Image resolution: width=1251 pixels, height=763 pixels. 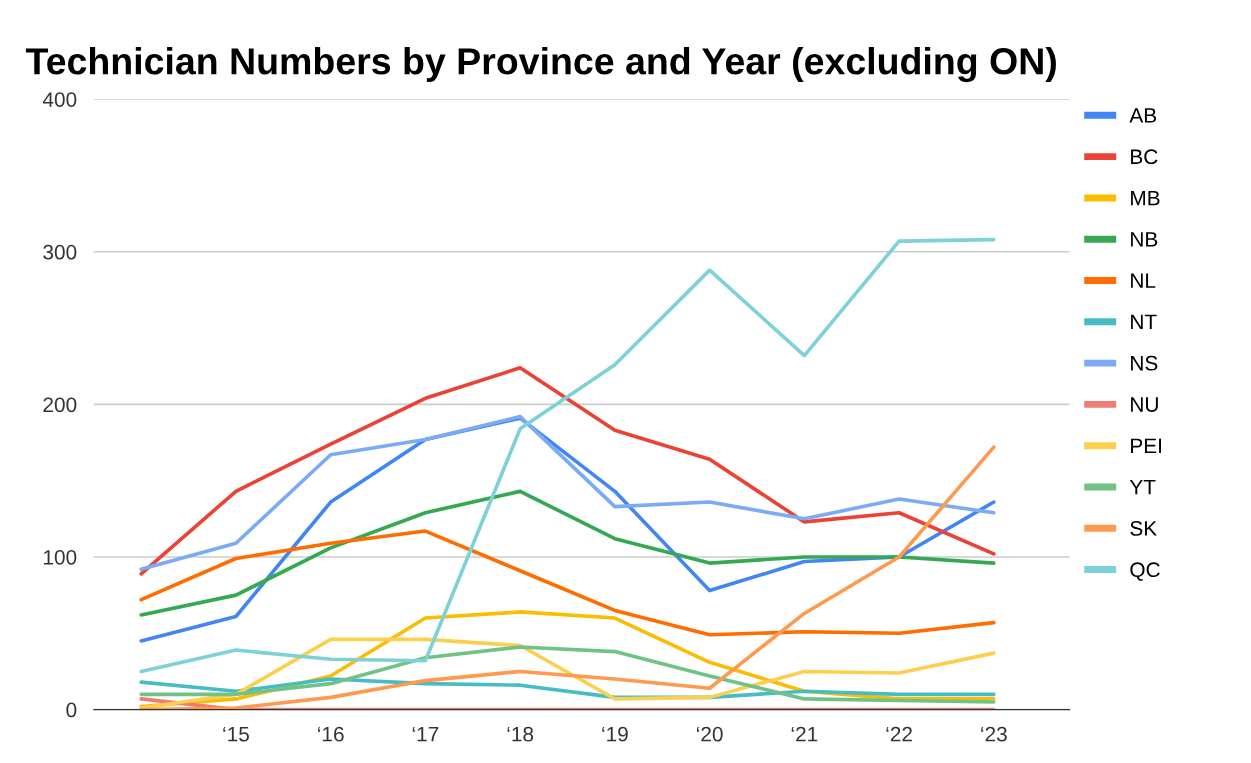 What do you see at coordinates (1143, 115) in the screenshot?
I see `legend-label: AB` at bounding box center [1143, 115].